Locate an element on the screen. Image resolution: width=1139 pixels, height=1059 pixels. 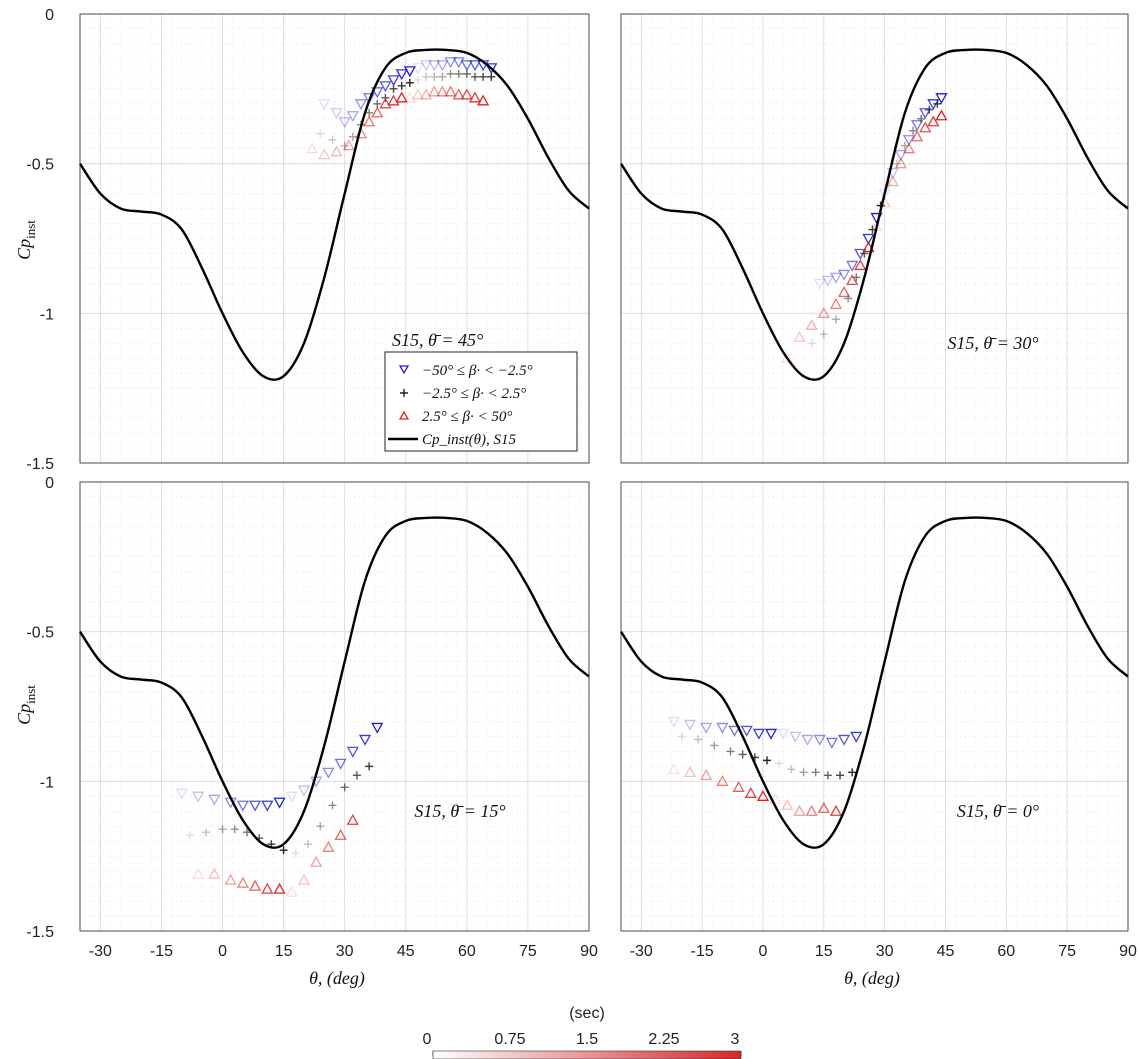
x-tick-label: 75 is located at coordinates (528, 951).